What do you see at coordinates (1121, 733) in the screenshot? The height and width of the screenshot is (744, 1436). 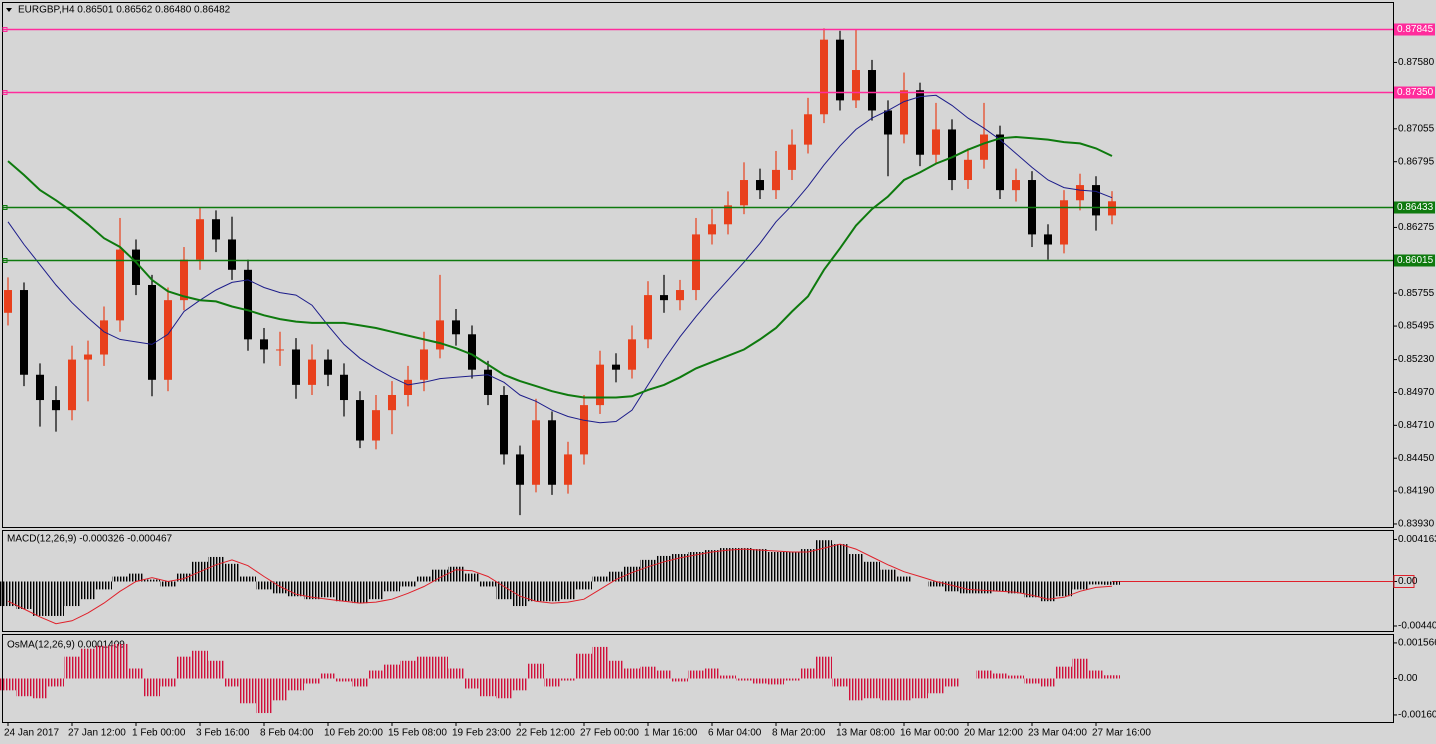 I see `x-tick-label: 27 Mar 16:00` at bounding box center [1121, 733].